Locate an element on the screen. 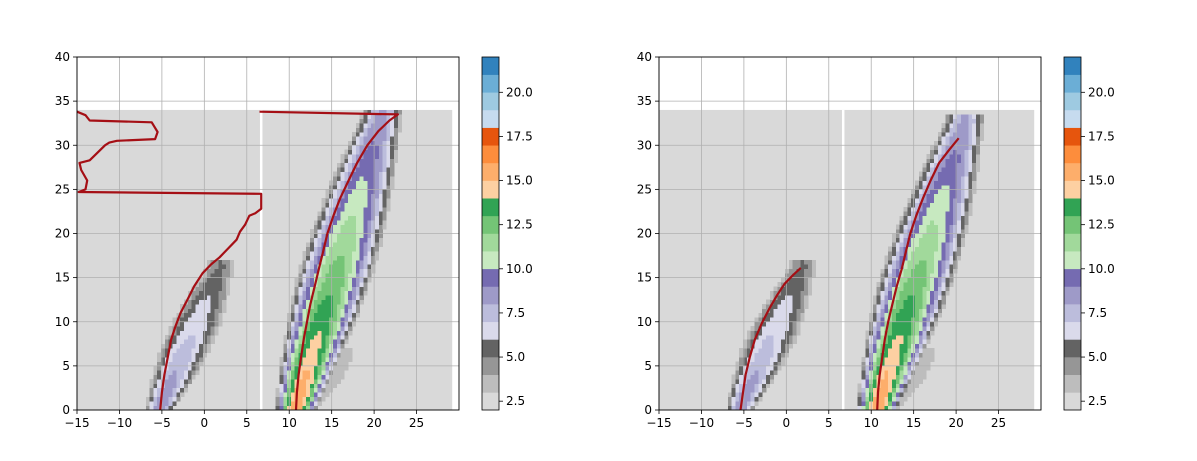 The height and width of the screenshot is (461, 1197). x-tick-label: 10 is located at coordinates (871, 423).